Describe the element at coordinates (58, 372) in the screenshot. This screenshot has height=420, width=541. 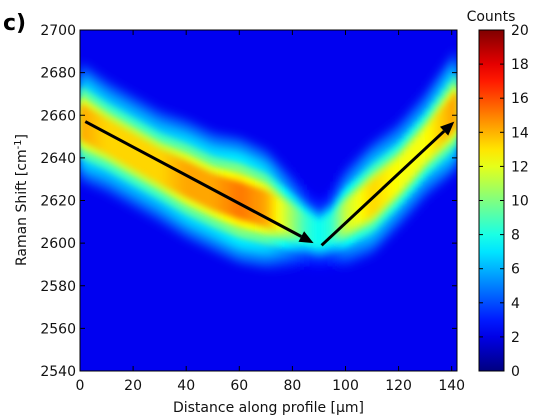
I see `y-tick-label: 2540` at that location.